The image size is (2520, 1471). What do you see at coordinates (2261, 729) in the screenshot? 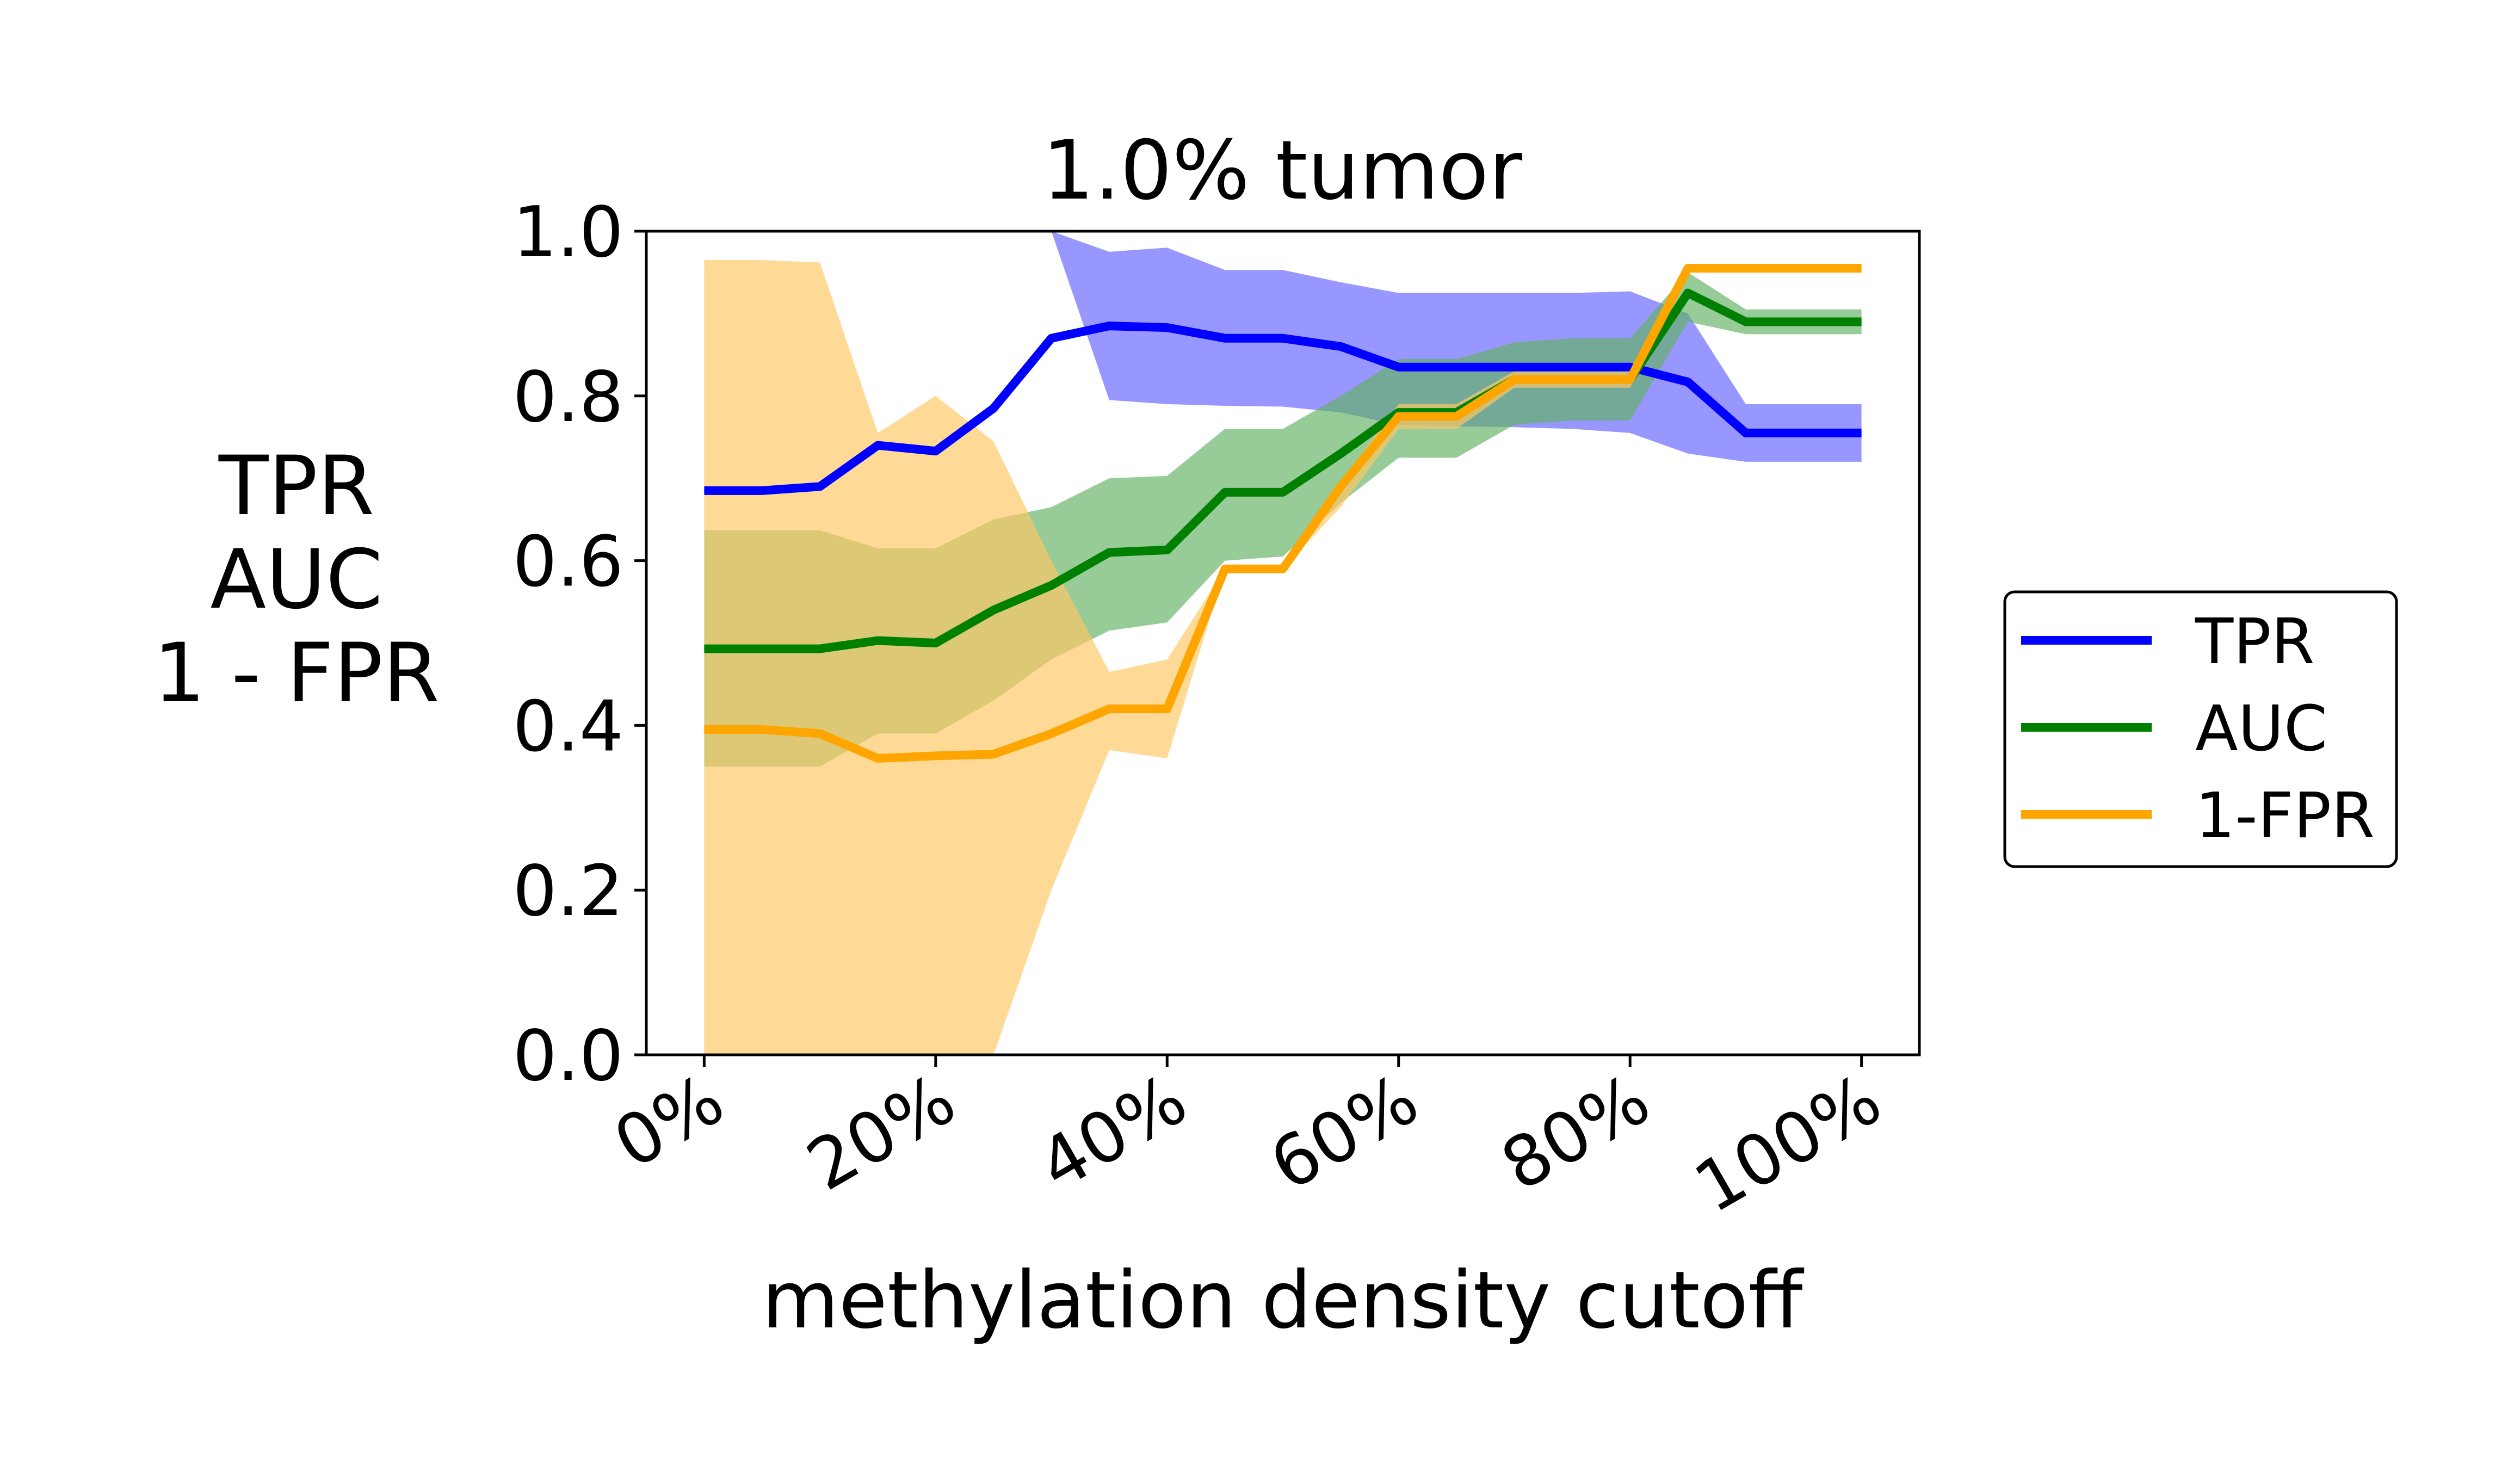
I see `legend-label-auc: AUC` at bounding box center [2261, 729].